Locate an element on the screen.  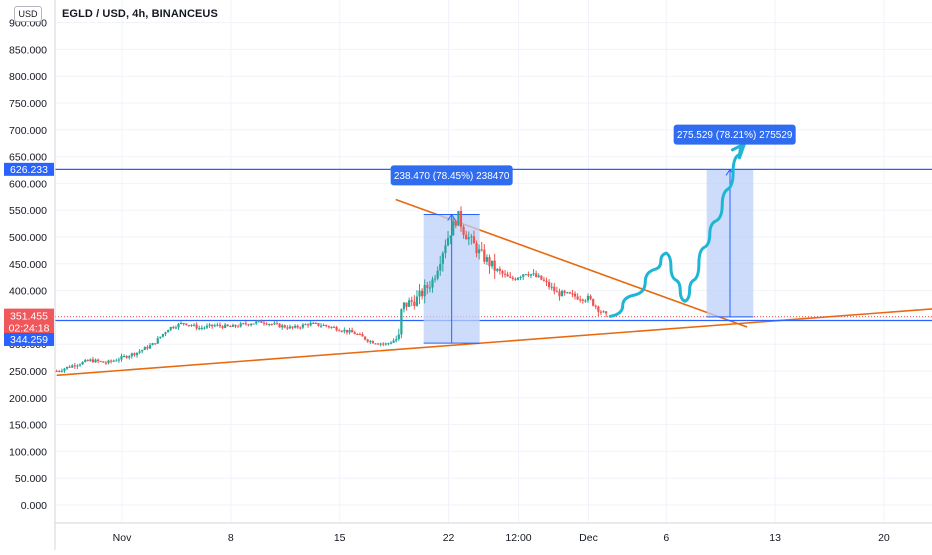
currency-badge: USD is located at coordinates (28, 14).